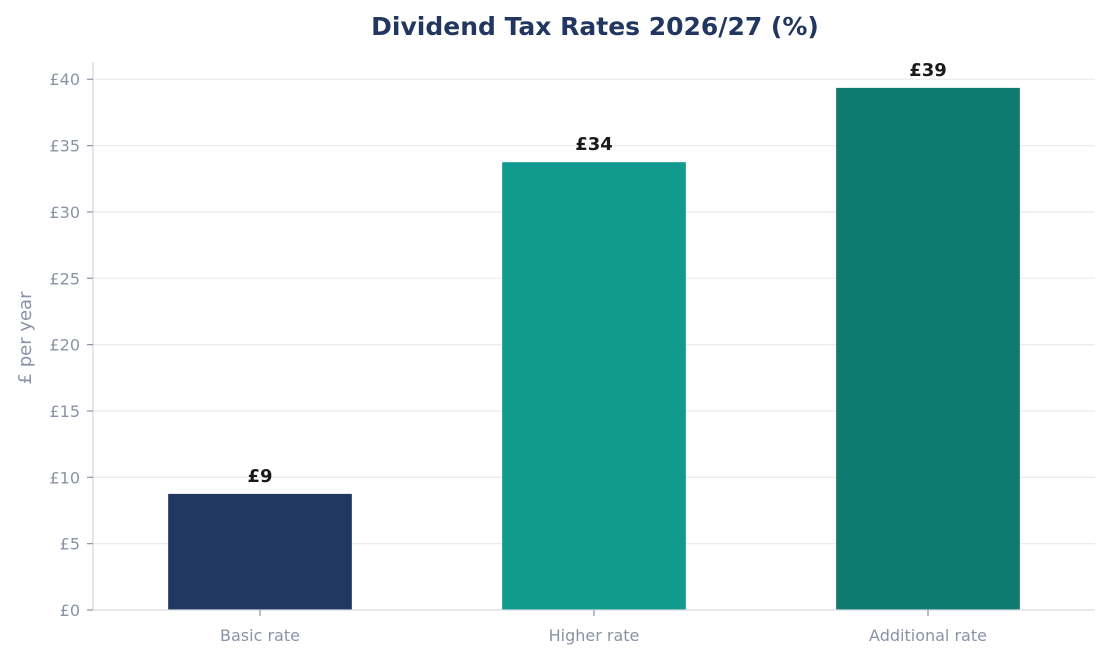 This screenshot has height=659, width=1110. What do you see at coordinates (595, 26) in the screenshot?
I see `chart-title: Dividend Tax Rates 2026/27 (%)` at bounding box center [595, 26].